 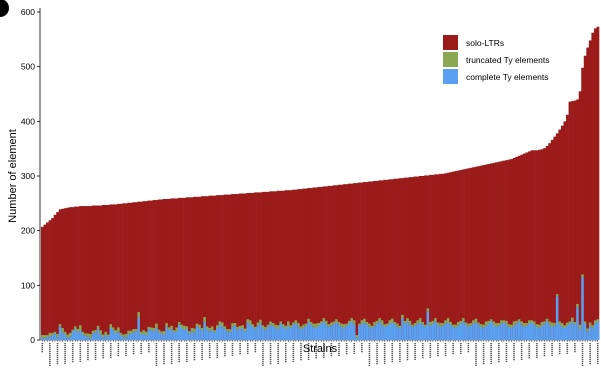 I want to click on y-tick-label: 600, so click(x=28, y=12).